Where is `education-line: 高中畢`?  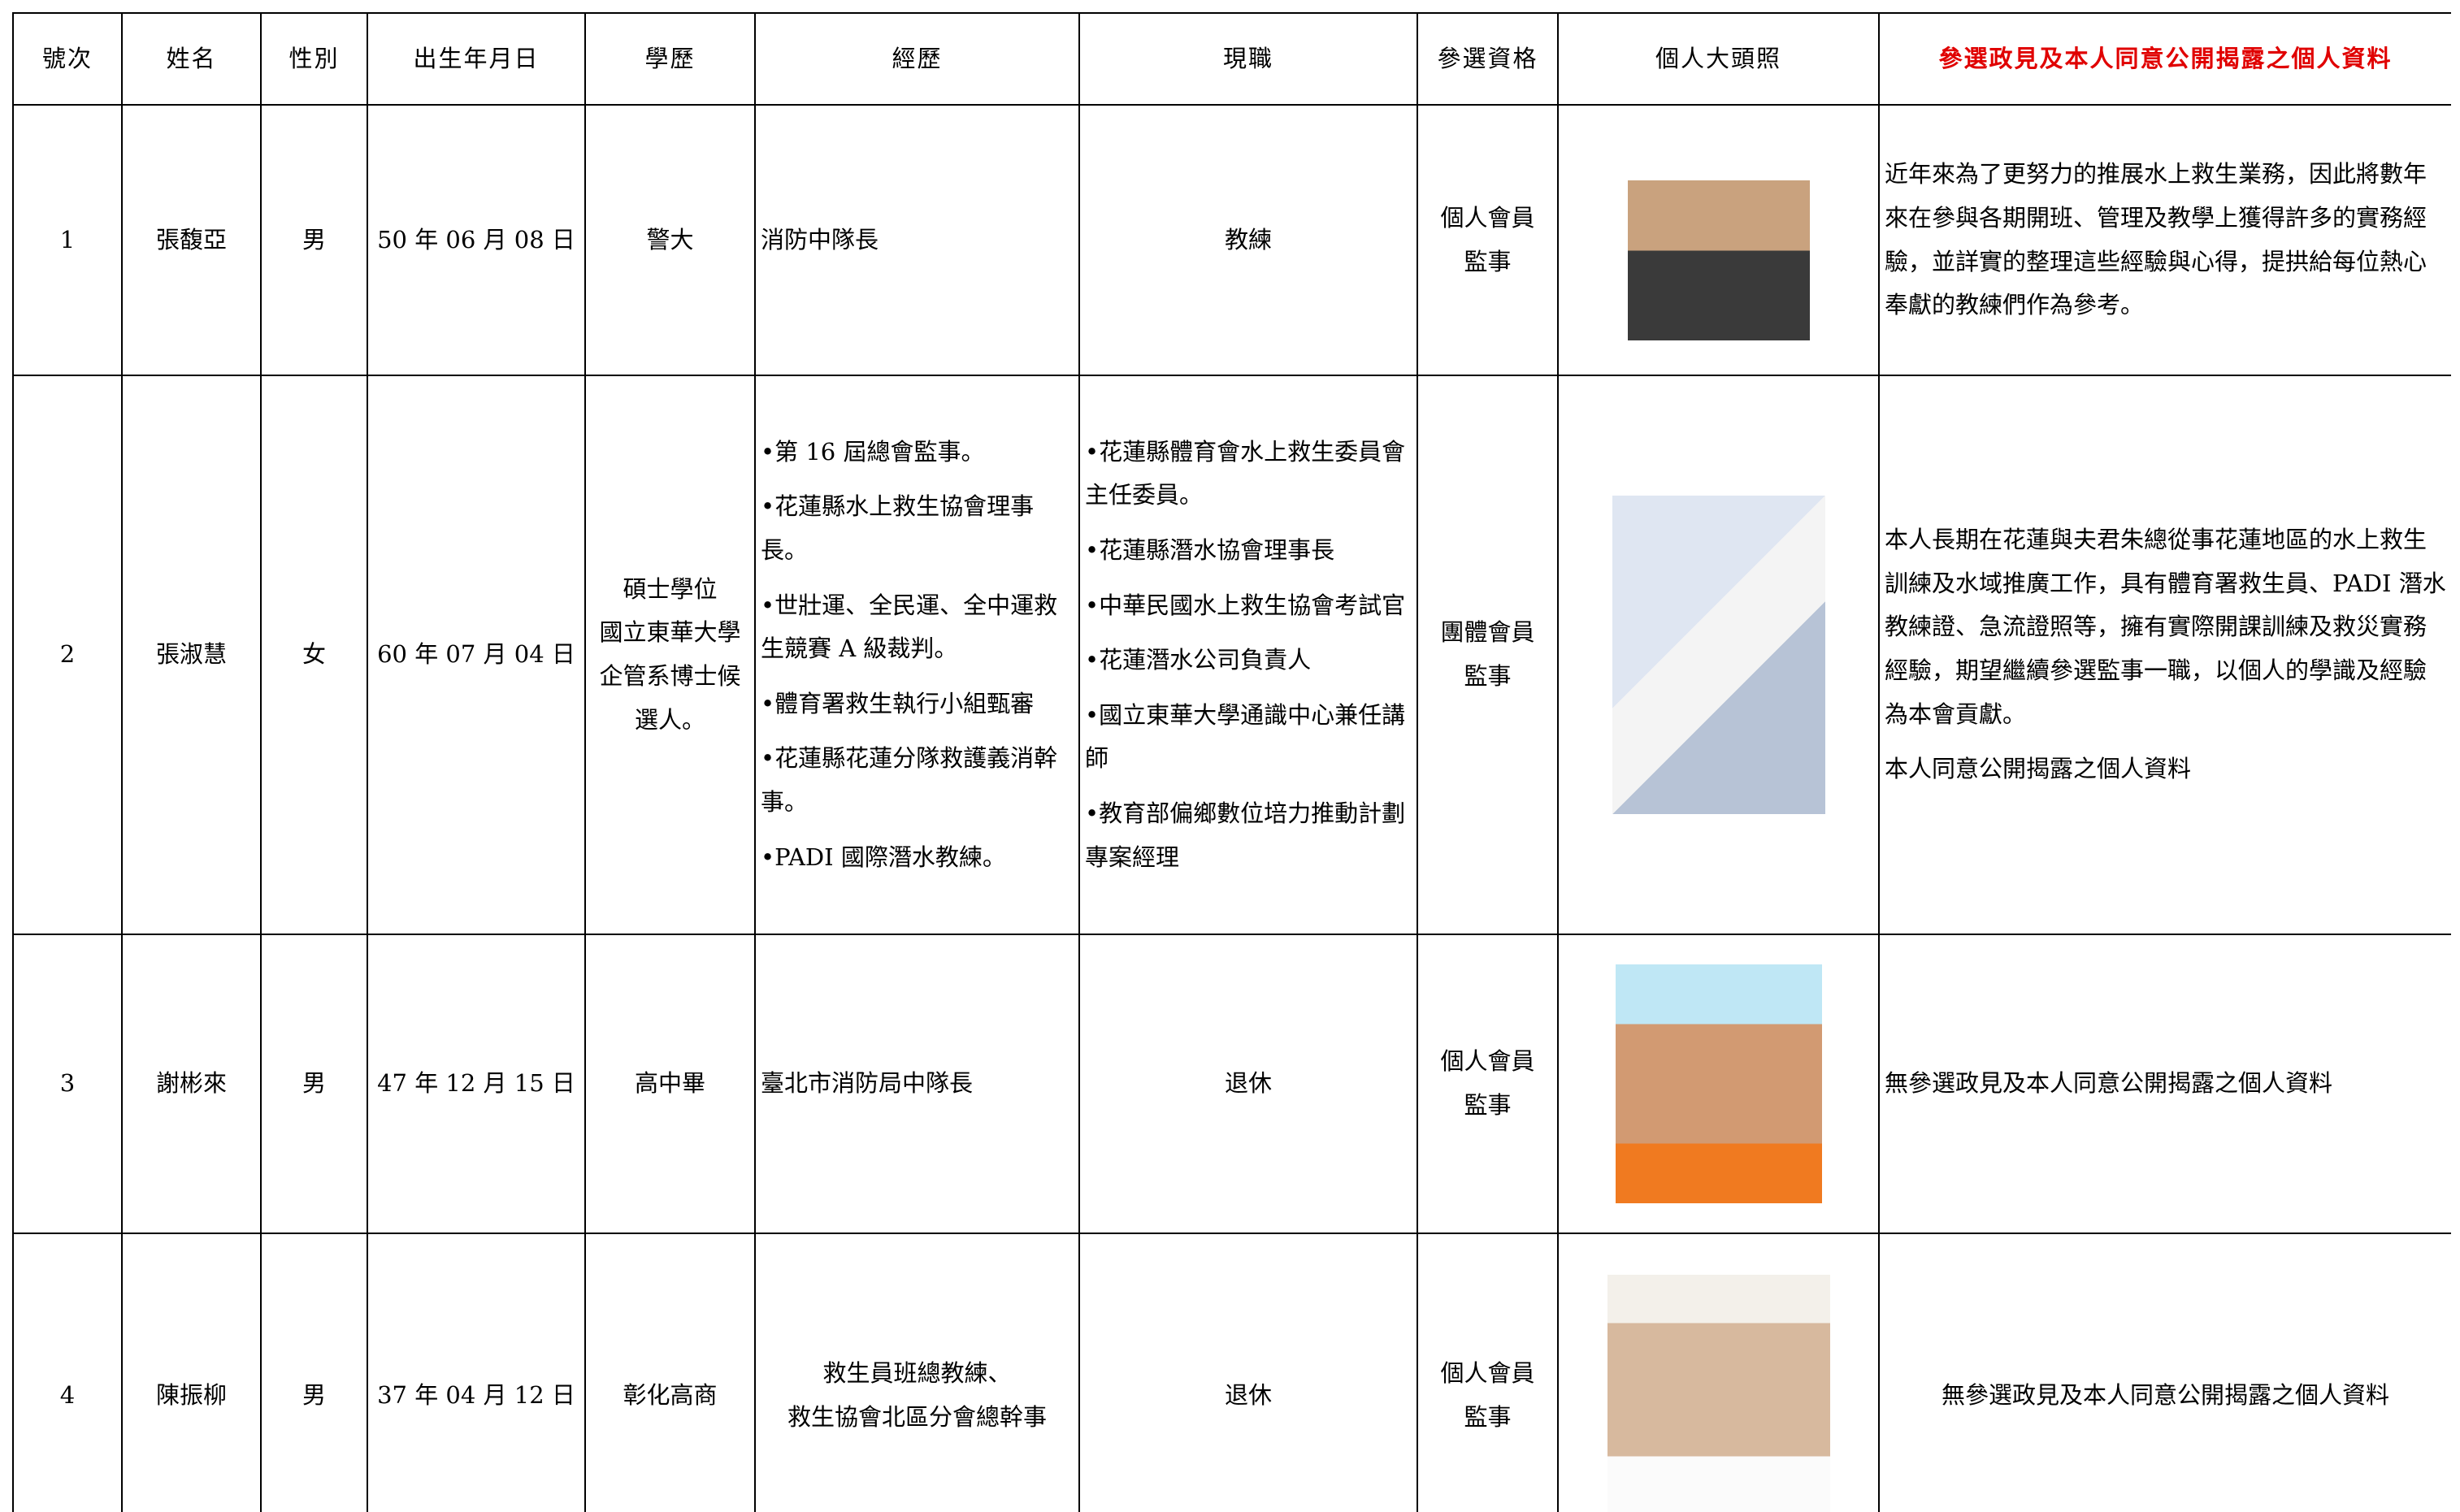 education-line: 高中畢 is located at coordinates (669, 1083).